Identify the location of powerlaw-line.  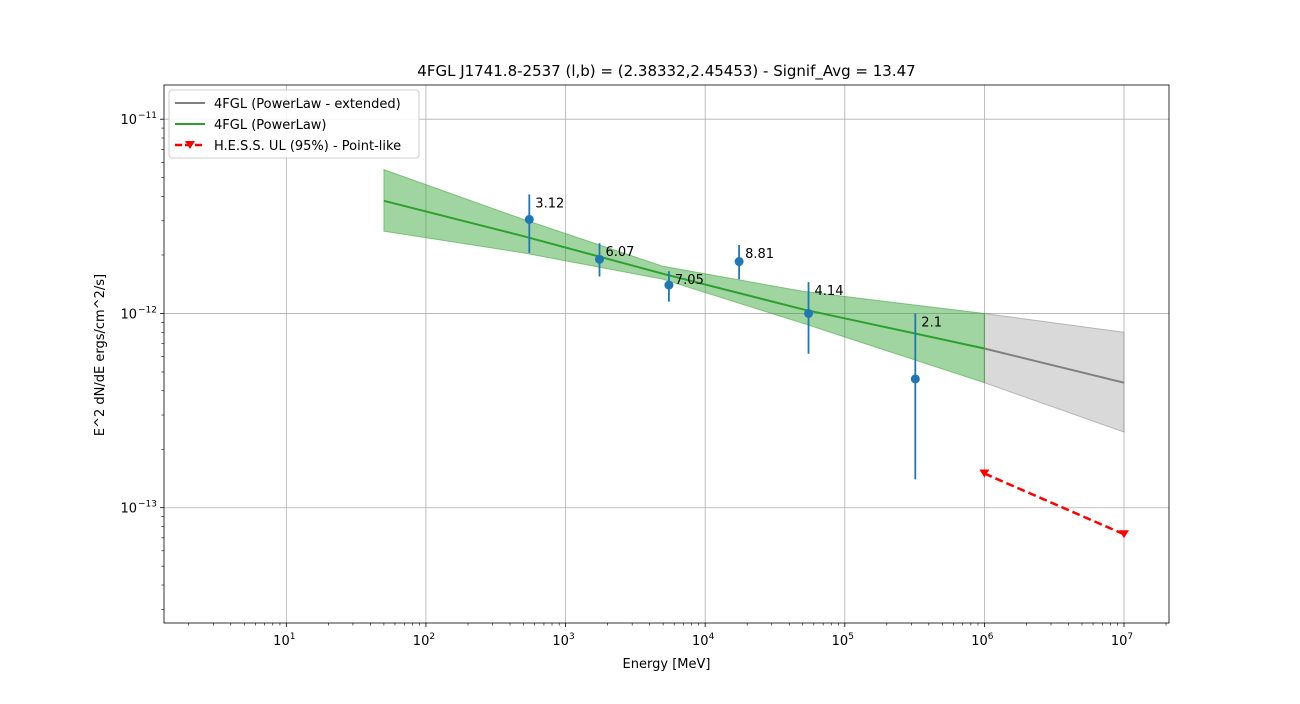
(684, 274).